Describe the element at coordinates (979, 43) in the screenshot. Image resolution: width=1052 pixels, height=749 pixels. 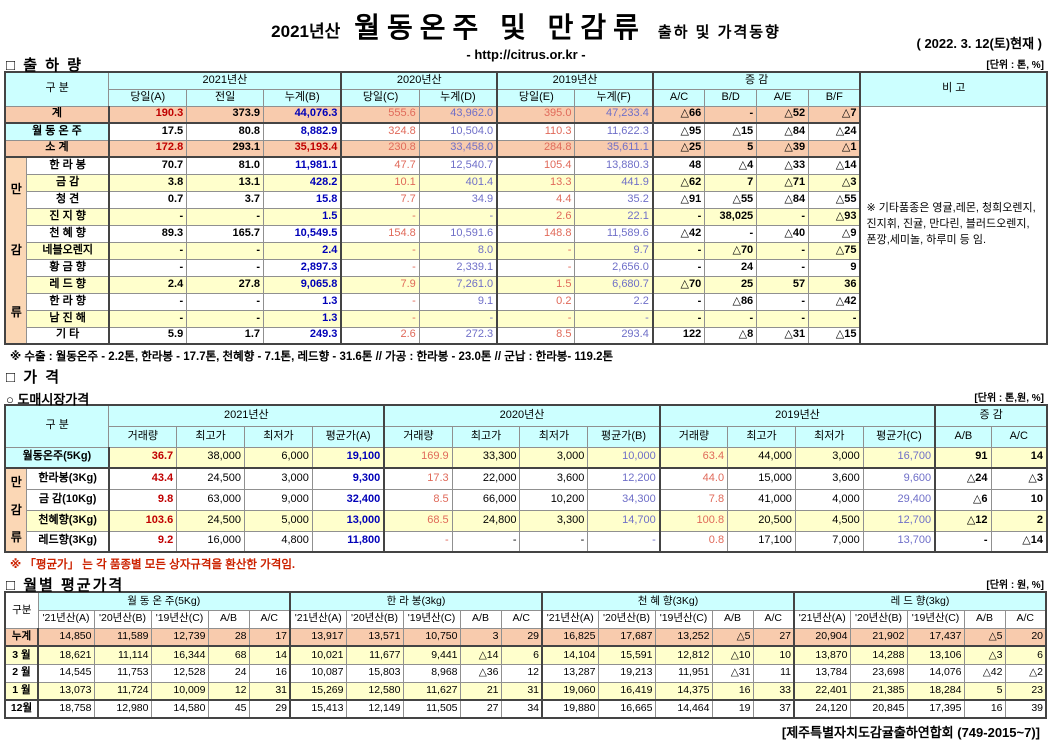
I see `report-date: ( 2022. 3. 12(토)현재 )` at that location.